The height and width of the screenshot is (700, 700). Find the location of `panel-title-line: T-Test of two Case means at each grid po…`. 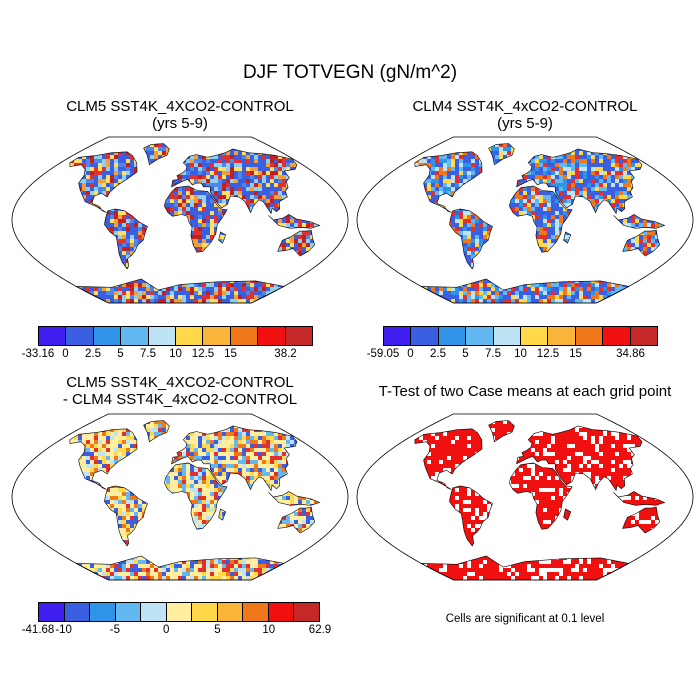

panel-title-line: T-Test of two Case means at each grid po… is located at coordinates (525, 391).